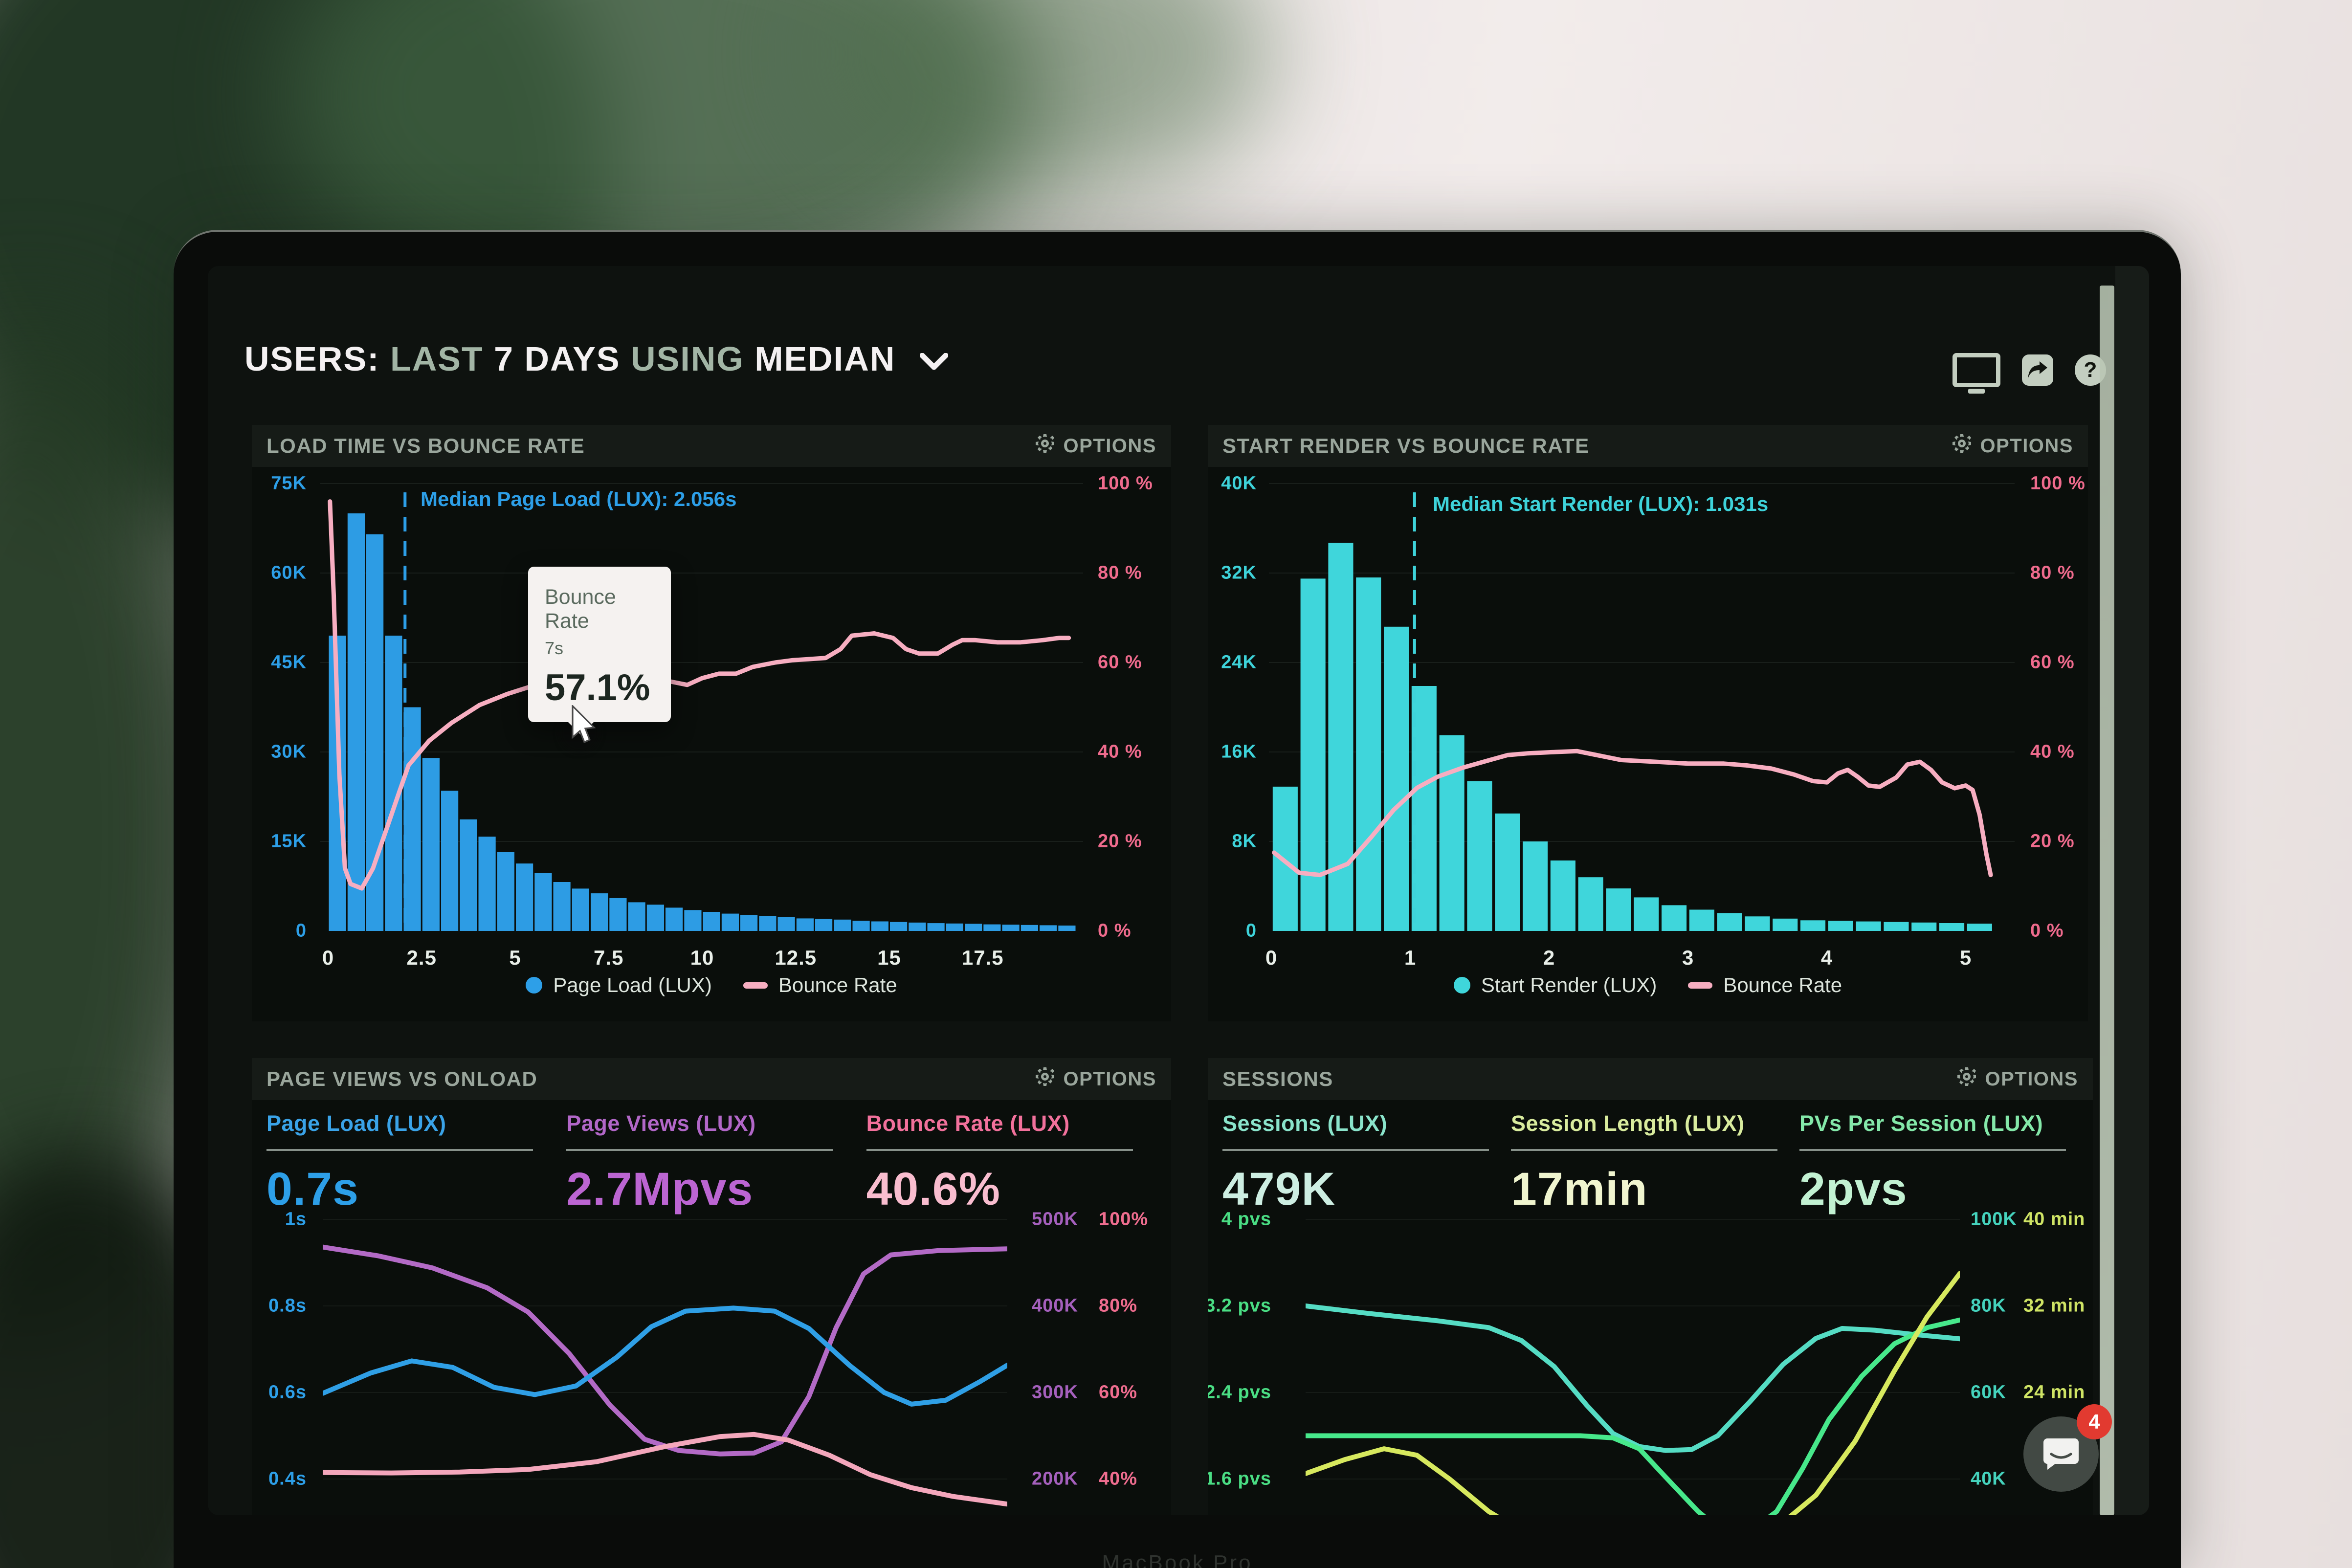 This screenshot has height=1568, width=2352. Describe the element at coordinates (716, 1163) in the screenshot. I see `metric-page-views: Page Views (LUX) 2.7Mpvs` at that location.